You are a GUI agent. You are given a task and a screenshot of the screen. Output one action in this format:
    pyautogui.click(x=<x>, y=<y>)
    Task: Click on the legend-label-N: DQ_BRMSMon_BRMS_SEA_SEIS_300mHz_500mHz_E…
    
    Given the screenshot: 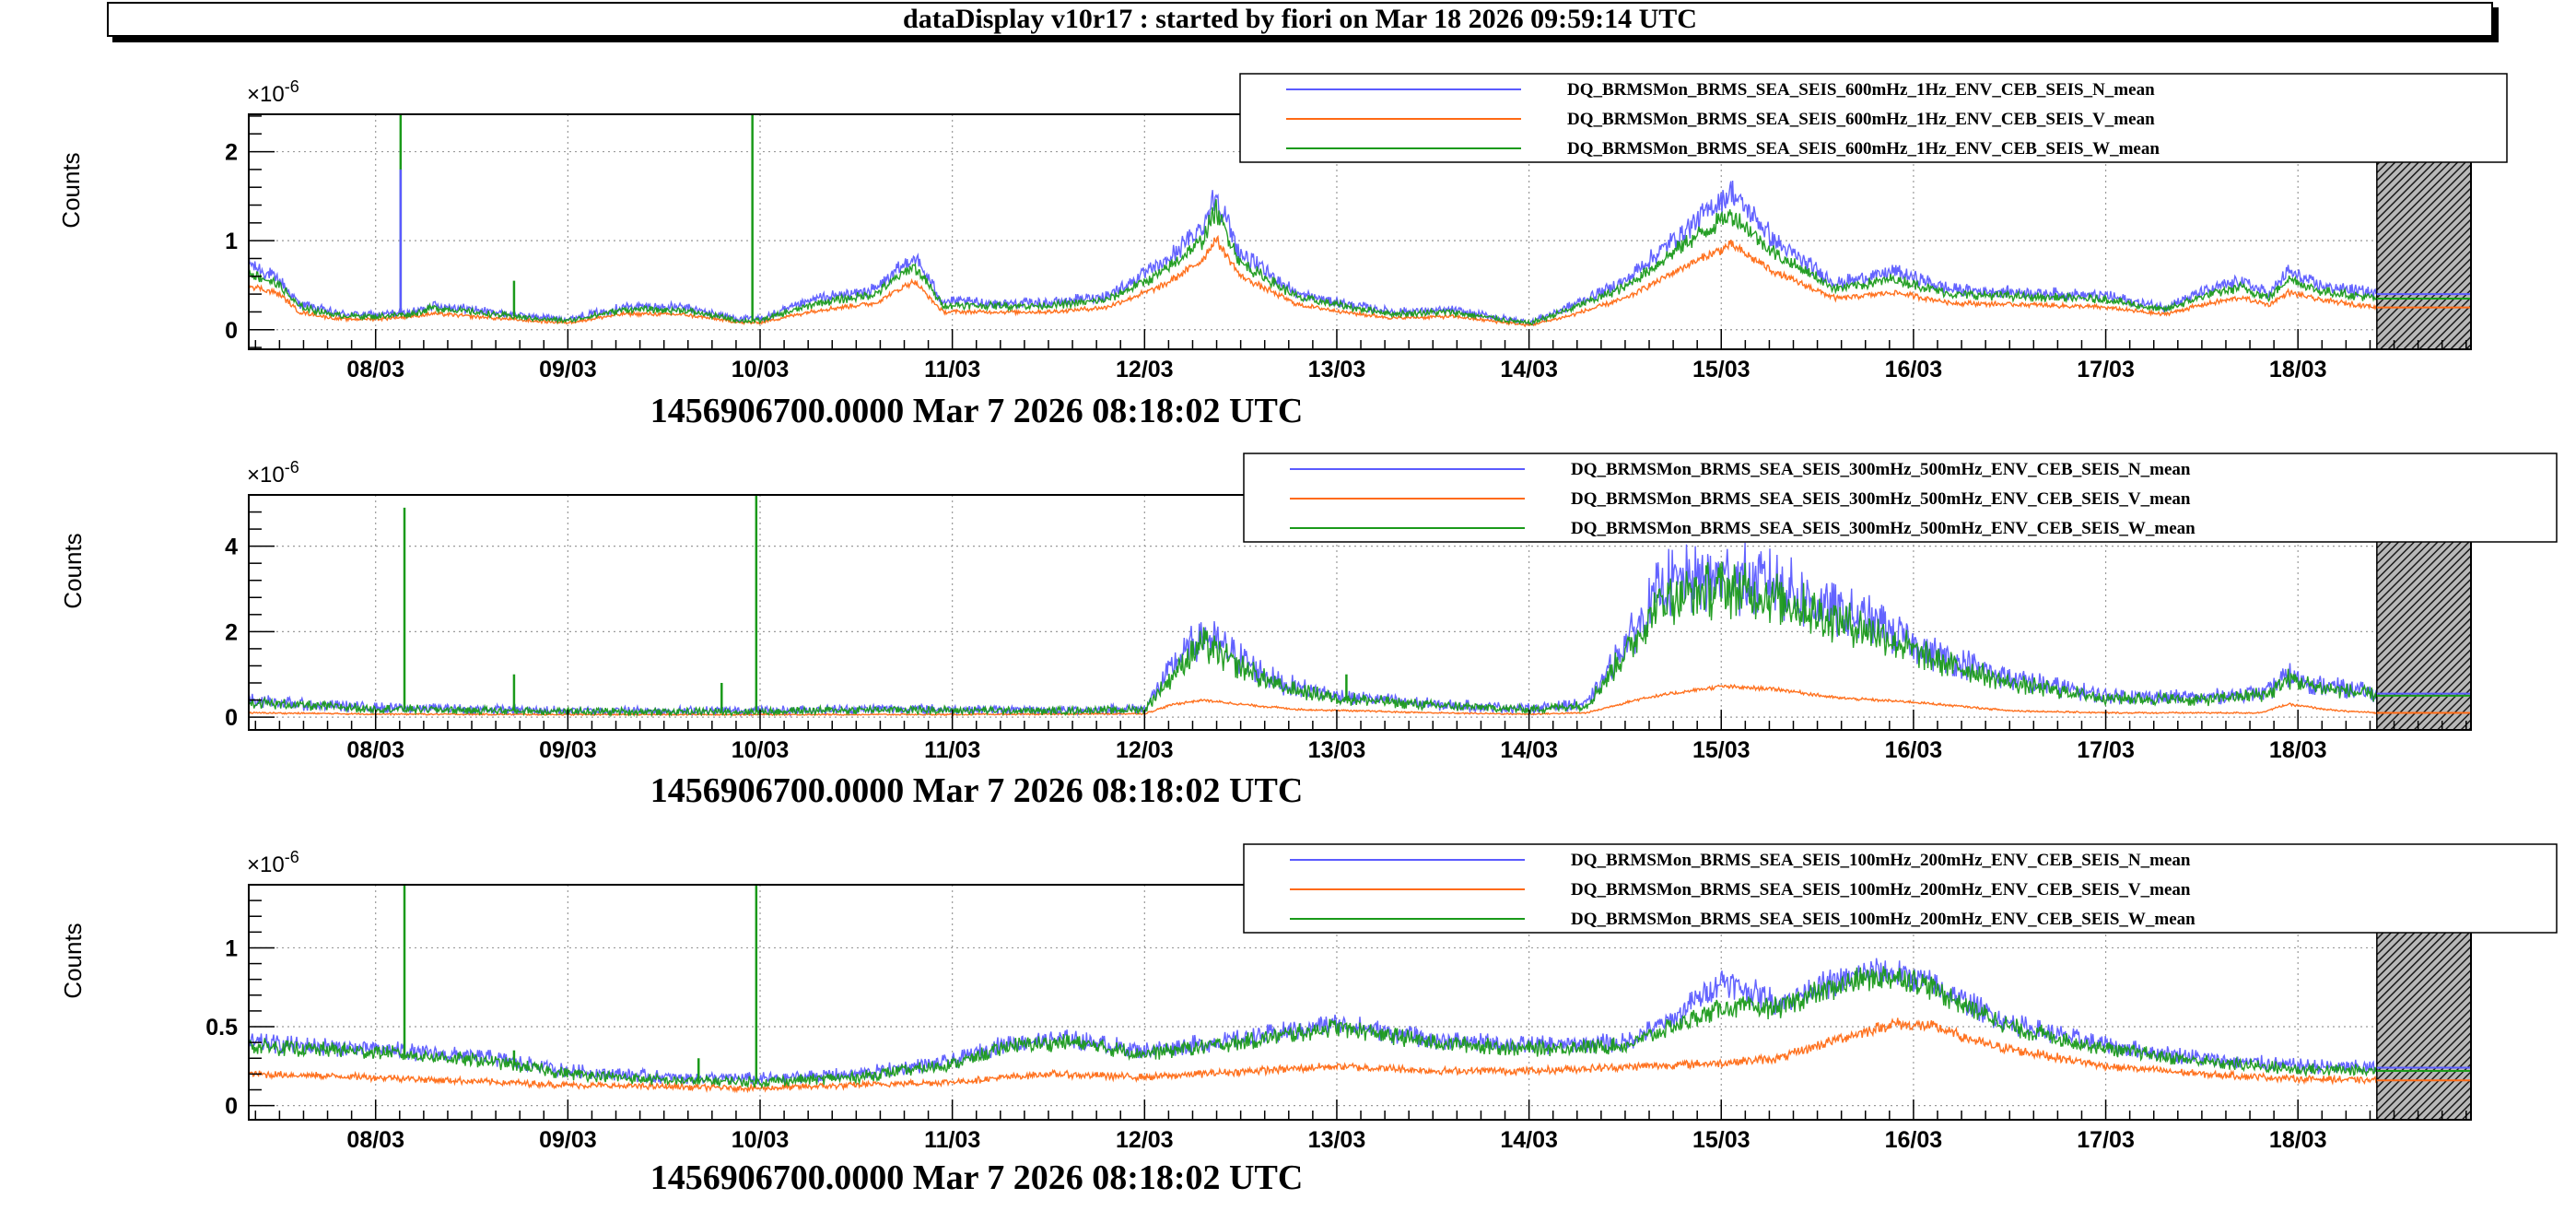 What is the action you would take?
    pyautogui.click(x=1881, y=470)
    